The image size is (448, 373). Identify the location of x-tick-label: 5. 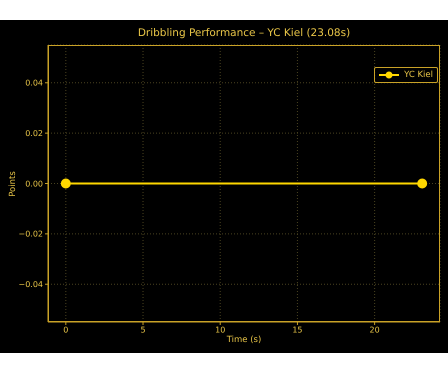
(143, 330).